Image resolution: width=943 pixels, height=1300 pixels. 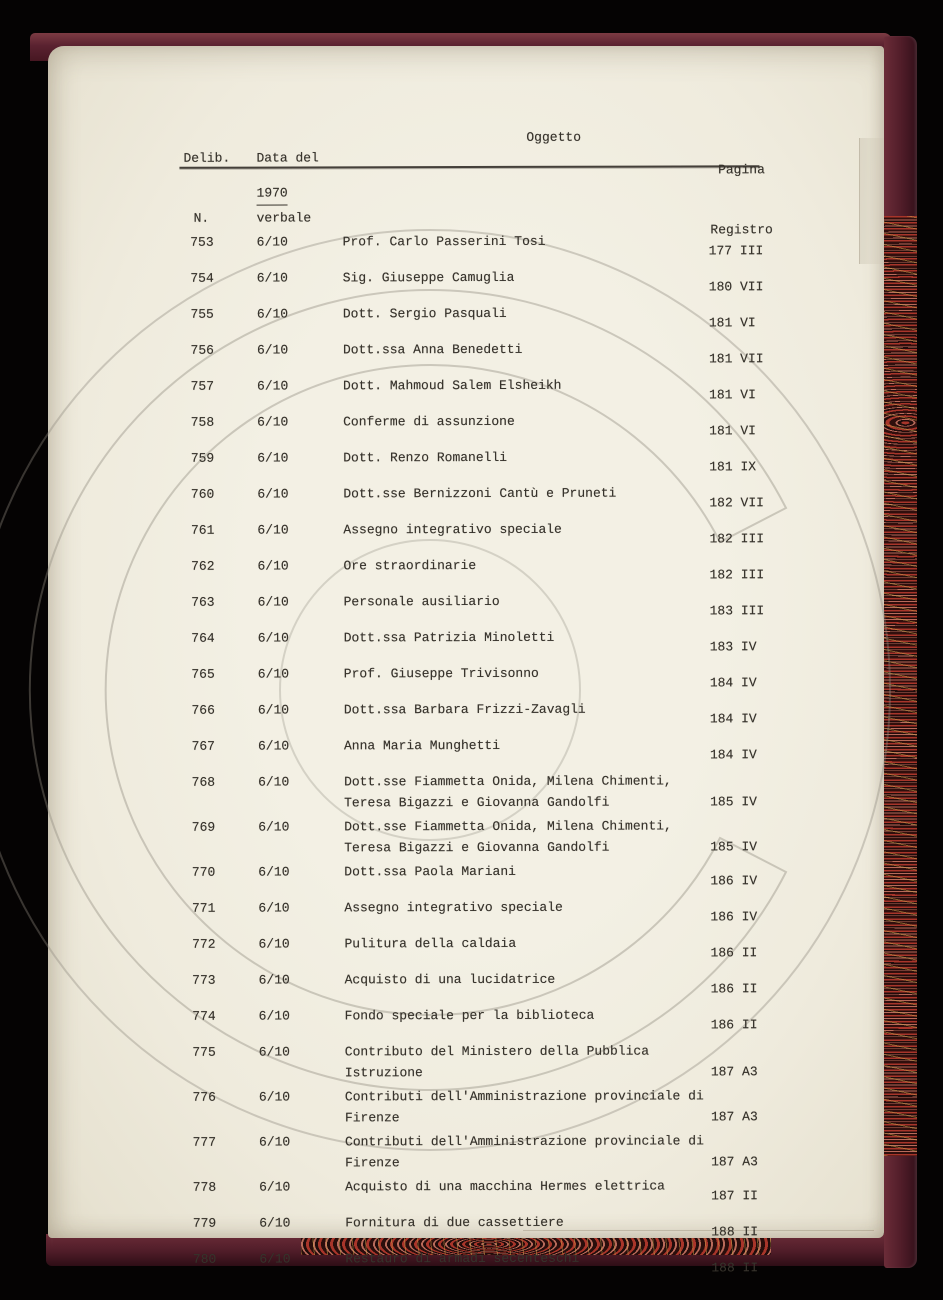 What do you see at coordinates (736, 503) in the screenshot?
I see `registro-page: 182 VII` at bounding box center [736, 503].